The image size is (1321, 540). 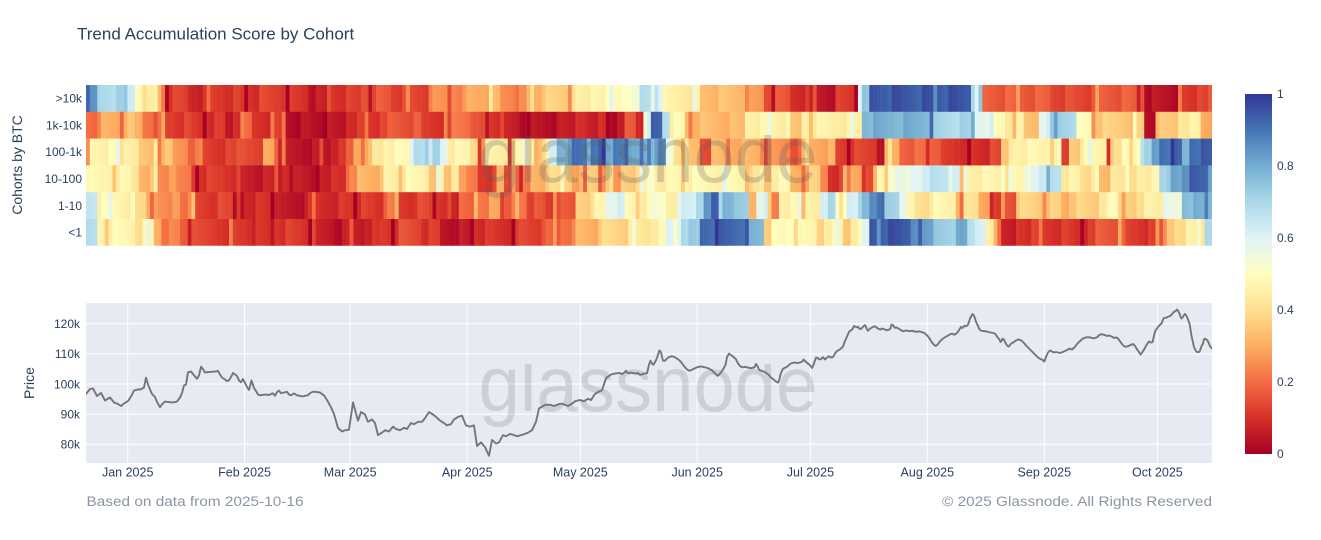 I want to click on svg-text: 1k-10k, so click(x=64, y=125).